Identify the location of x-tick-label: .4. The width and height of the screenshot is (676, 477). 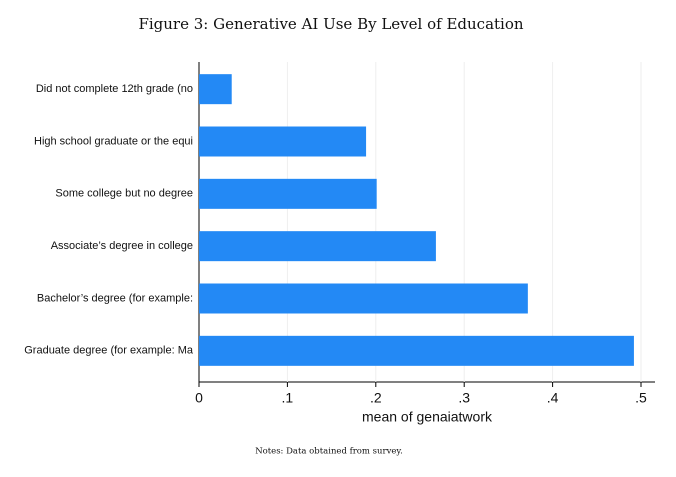
(553, 398).